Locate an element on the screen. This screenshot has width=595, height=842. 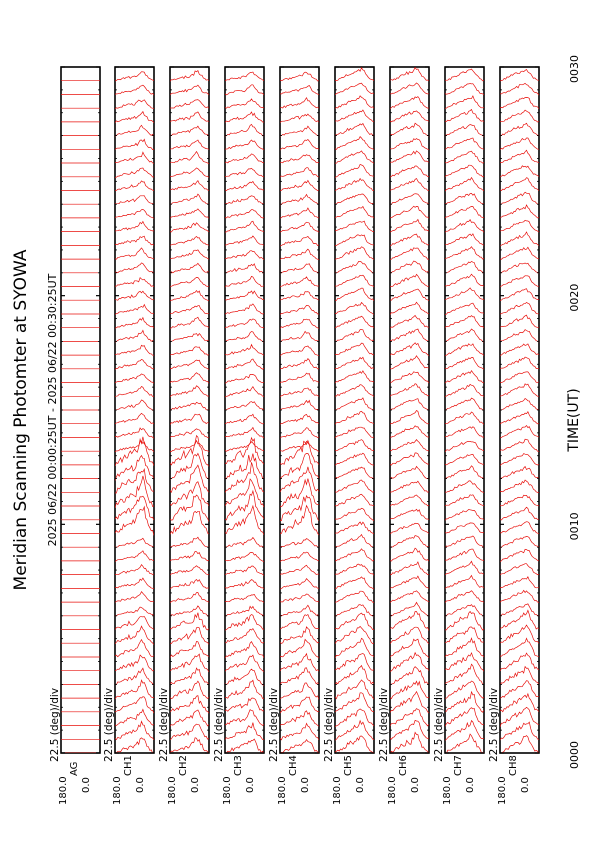
panel-frame is located at coordinates (299, 410).